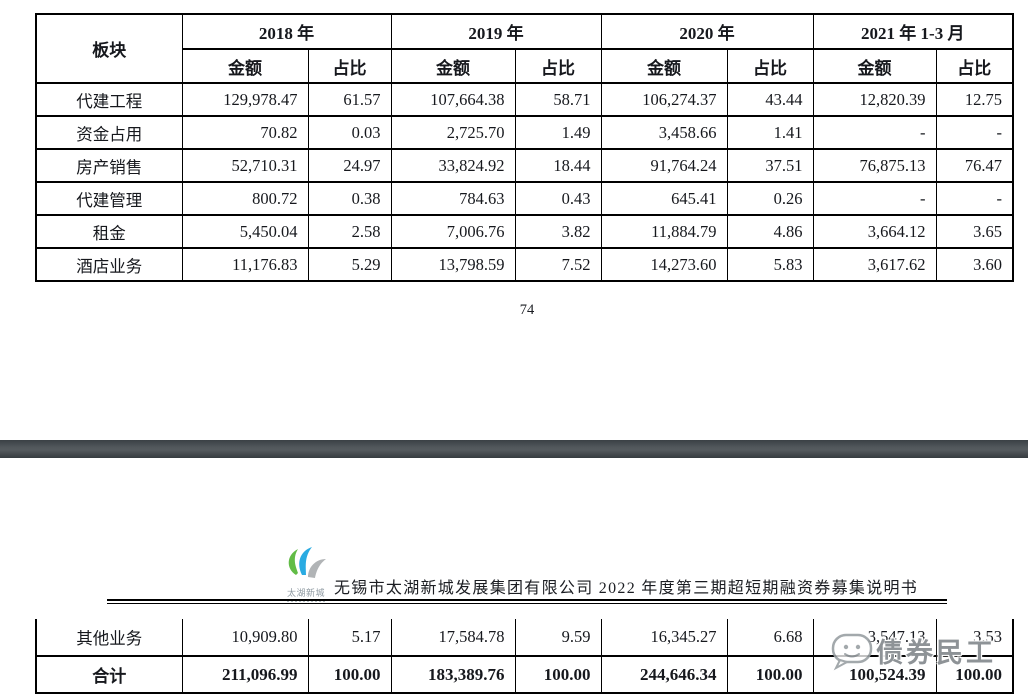 The image size is (1028, 698). Describe the element at coordinates (349, 132) in the screenshot. I see `table-cell: 0.03` at that location.